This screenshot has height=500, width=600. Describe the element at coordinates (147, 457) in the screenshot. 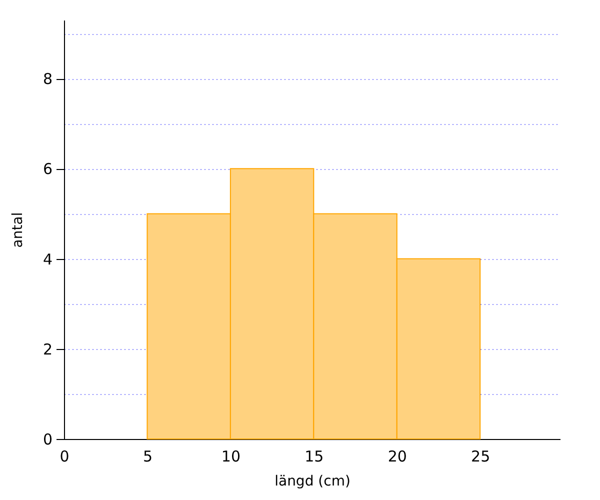

I see `x-tick-label: 5` at that location.